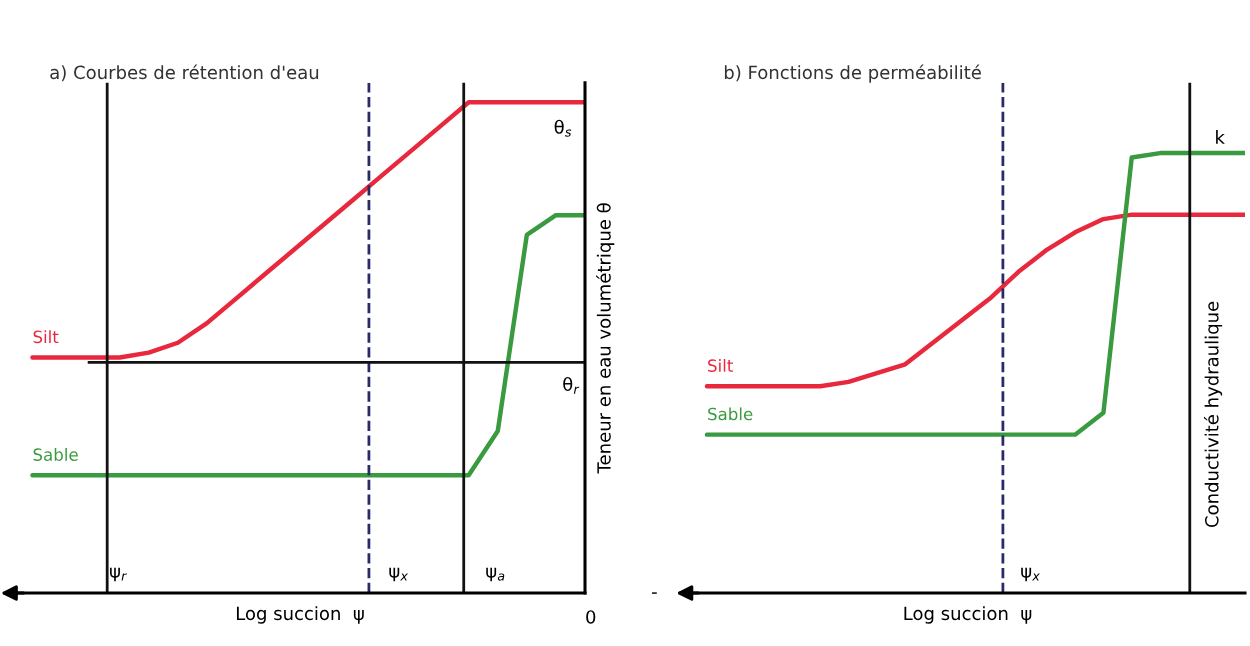 Image resolution: width=1250 pixels, height=646 pixels. I want to click on y-axis-title: Teneur en eau volumétrique θ, so click(605, 338).